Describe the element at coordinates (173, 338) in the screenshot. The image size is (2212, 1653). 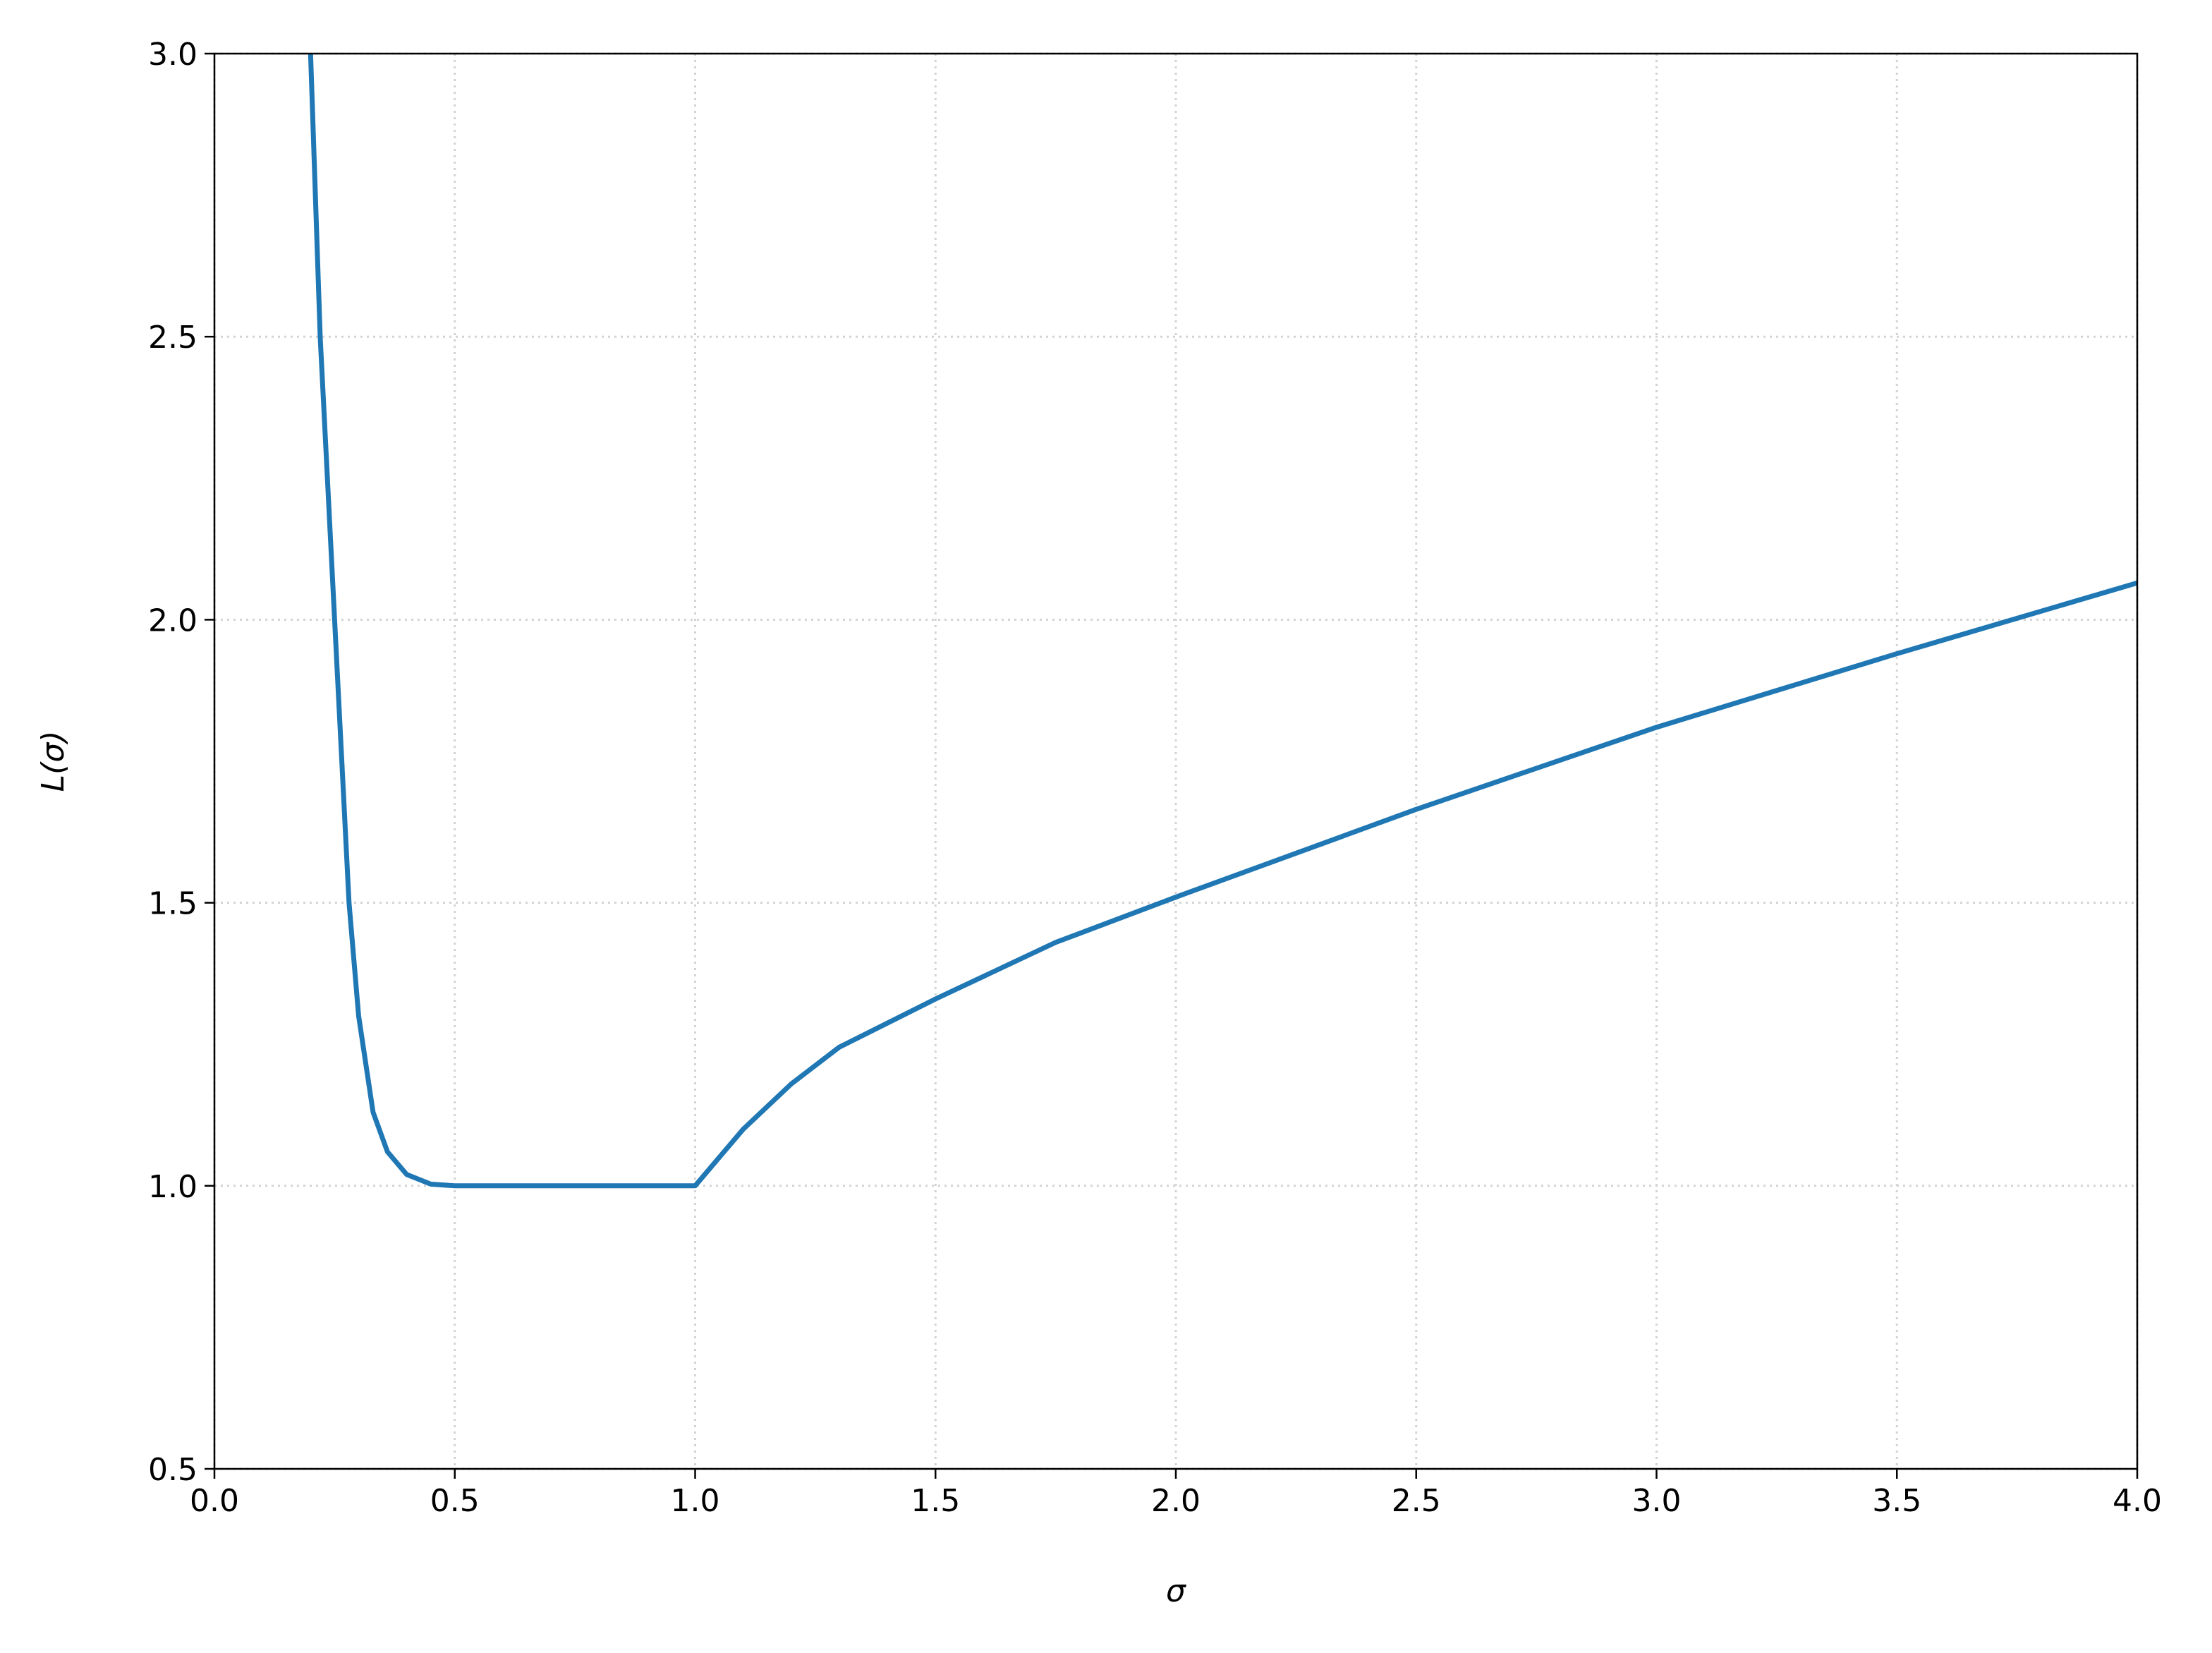
I see `y-tick-label: 2.5` at that location.